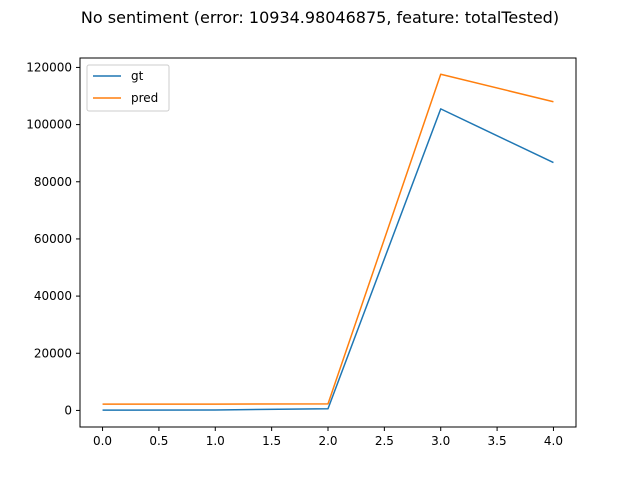  I want to click on legend-label-pred: pred, so click(144, 98).